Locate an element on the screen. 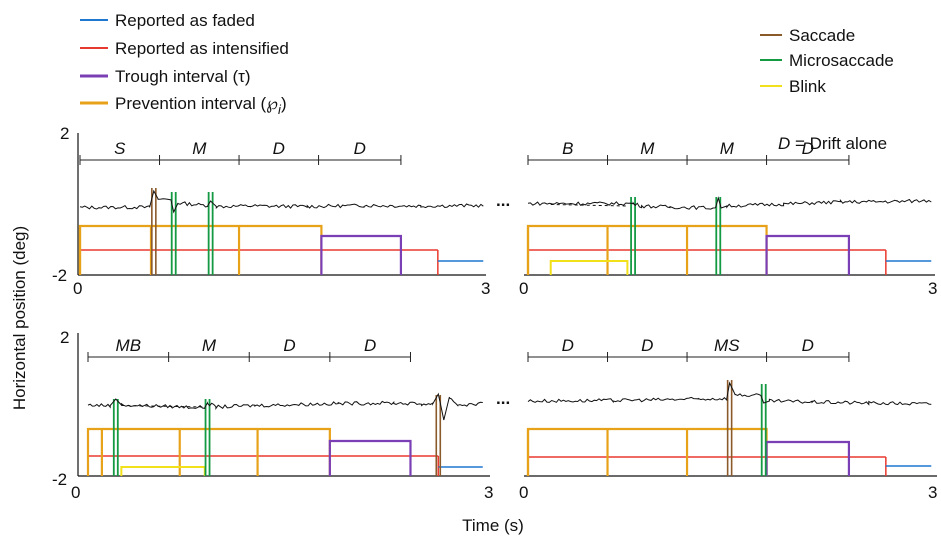 Image resolution: width=941 pixels, height=543 pixels. axis-bottom-right: 0 3 is located at coordinates (728, 488).